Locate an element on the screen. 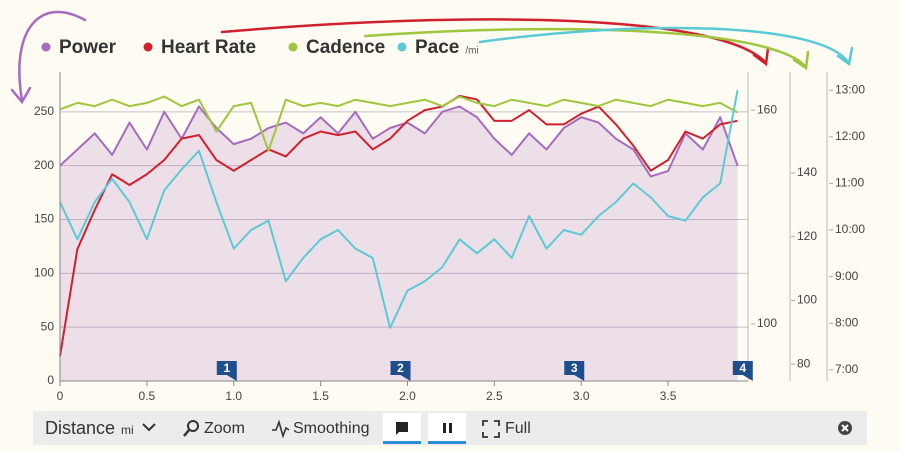  y3-tick-label: 100 is located at coordinates (807, 300).